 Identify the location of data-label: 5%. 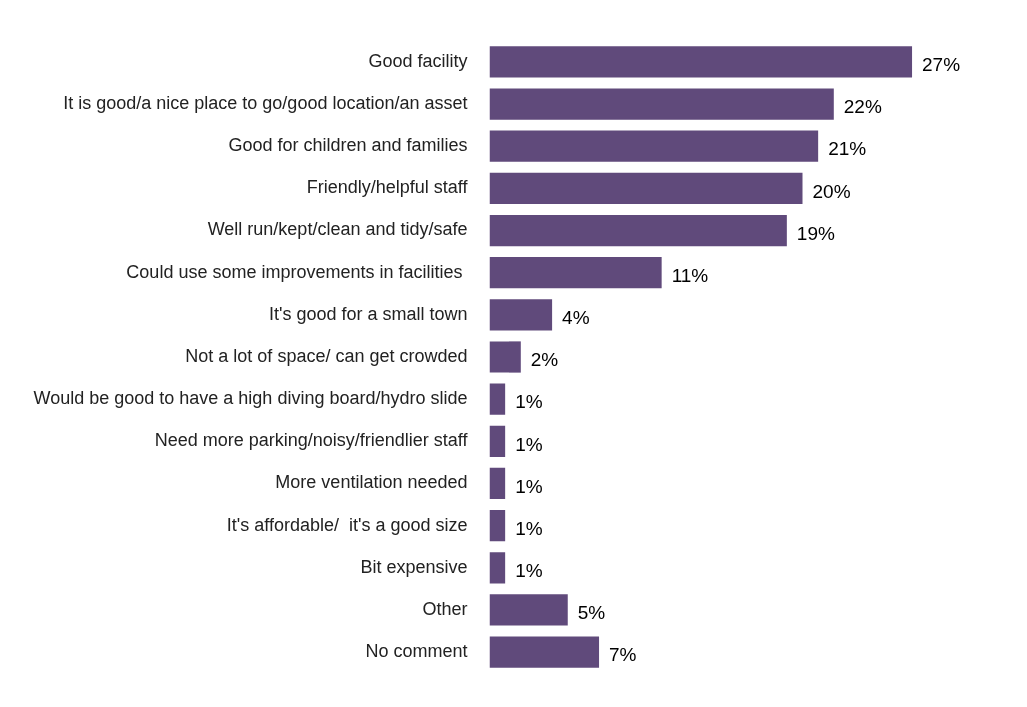
(591, 613).